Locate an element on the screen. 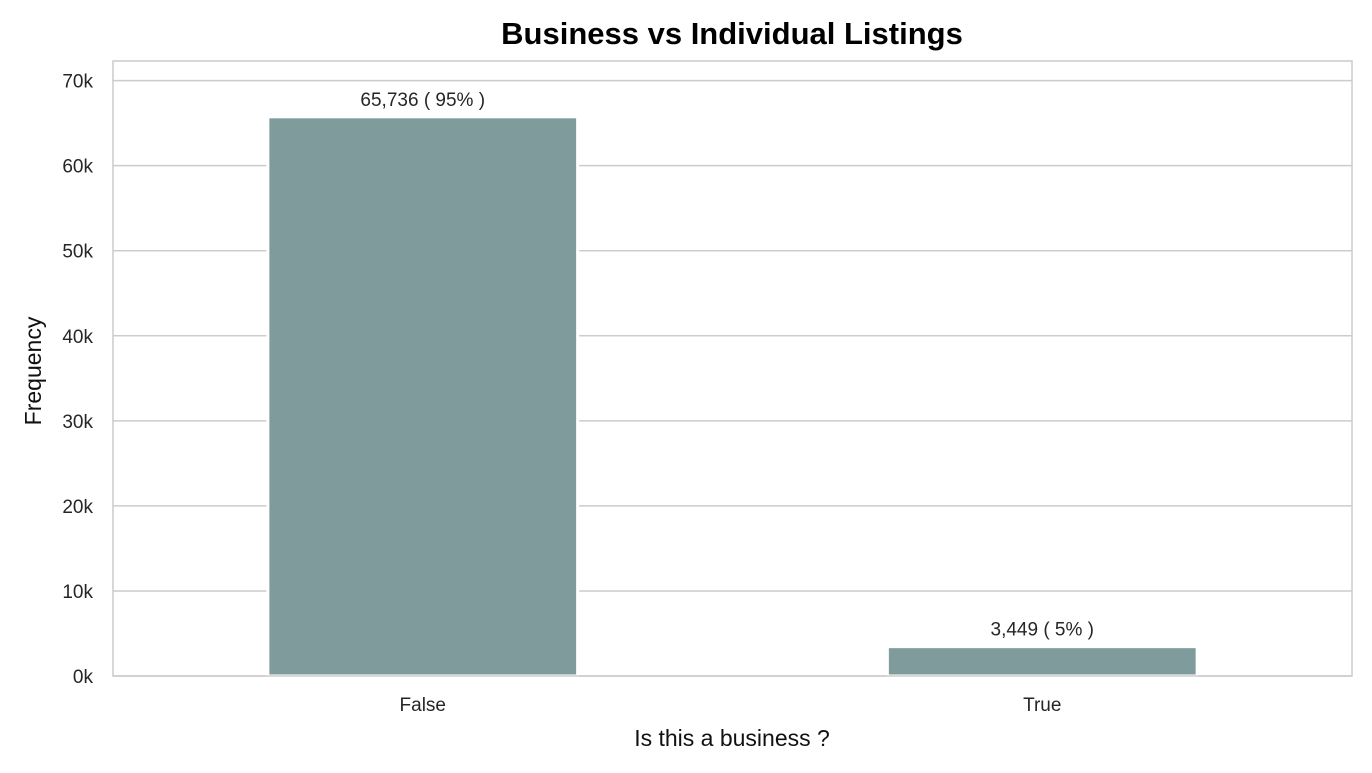  x-axis-label: Is this a business ? is located at coordinates (732, 738).